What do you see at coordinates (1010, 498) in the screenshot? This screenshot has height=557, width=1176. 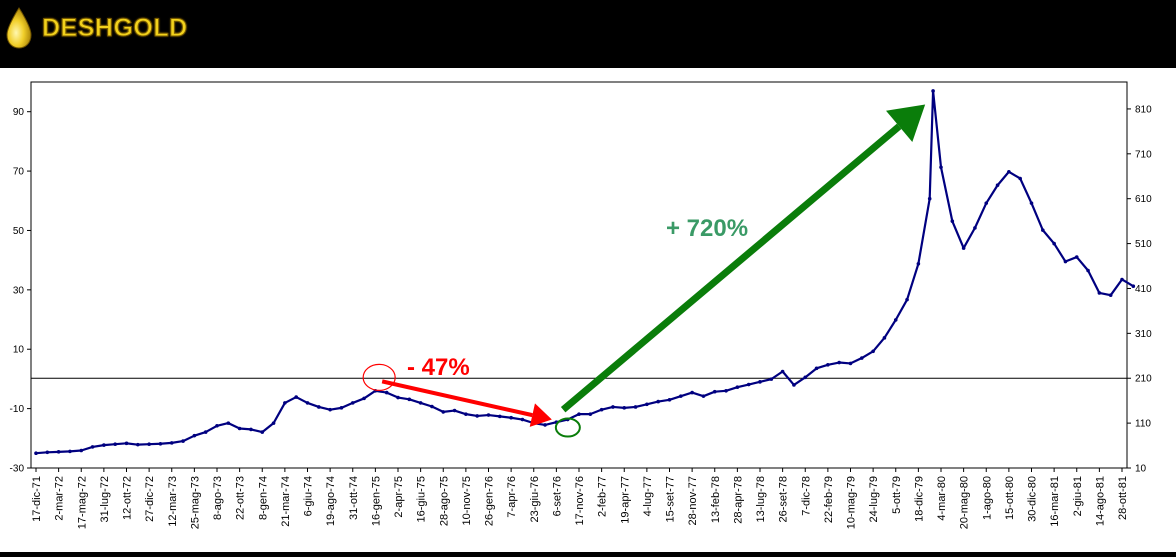 I see `x-axis-tick-label: 15-ott-80` at bounding box center [1010, 498].